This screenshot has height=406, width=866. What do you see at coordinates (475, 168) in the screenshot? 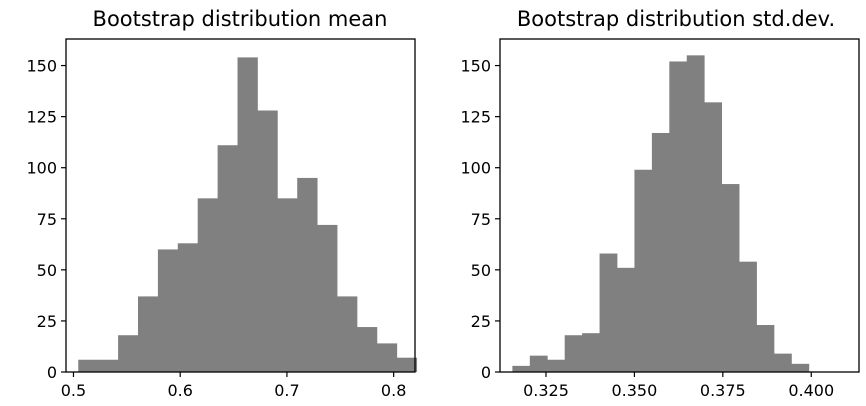
I see `stddev-y-tick-label: 100` at bounding box center [475, 168].